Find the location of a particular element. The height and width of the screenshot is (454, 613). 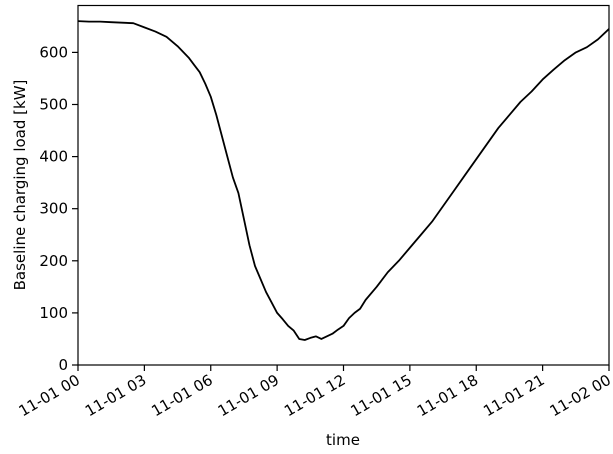

x-tick-label: 11-01 00 is located at coordinates (49, 395).